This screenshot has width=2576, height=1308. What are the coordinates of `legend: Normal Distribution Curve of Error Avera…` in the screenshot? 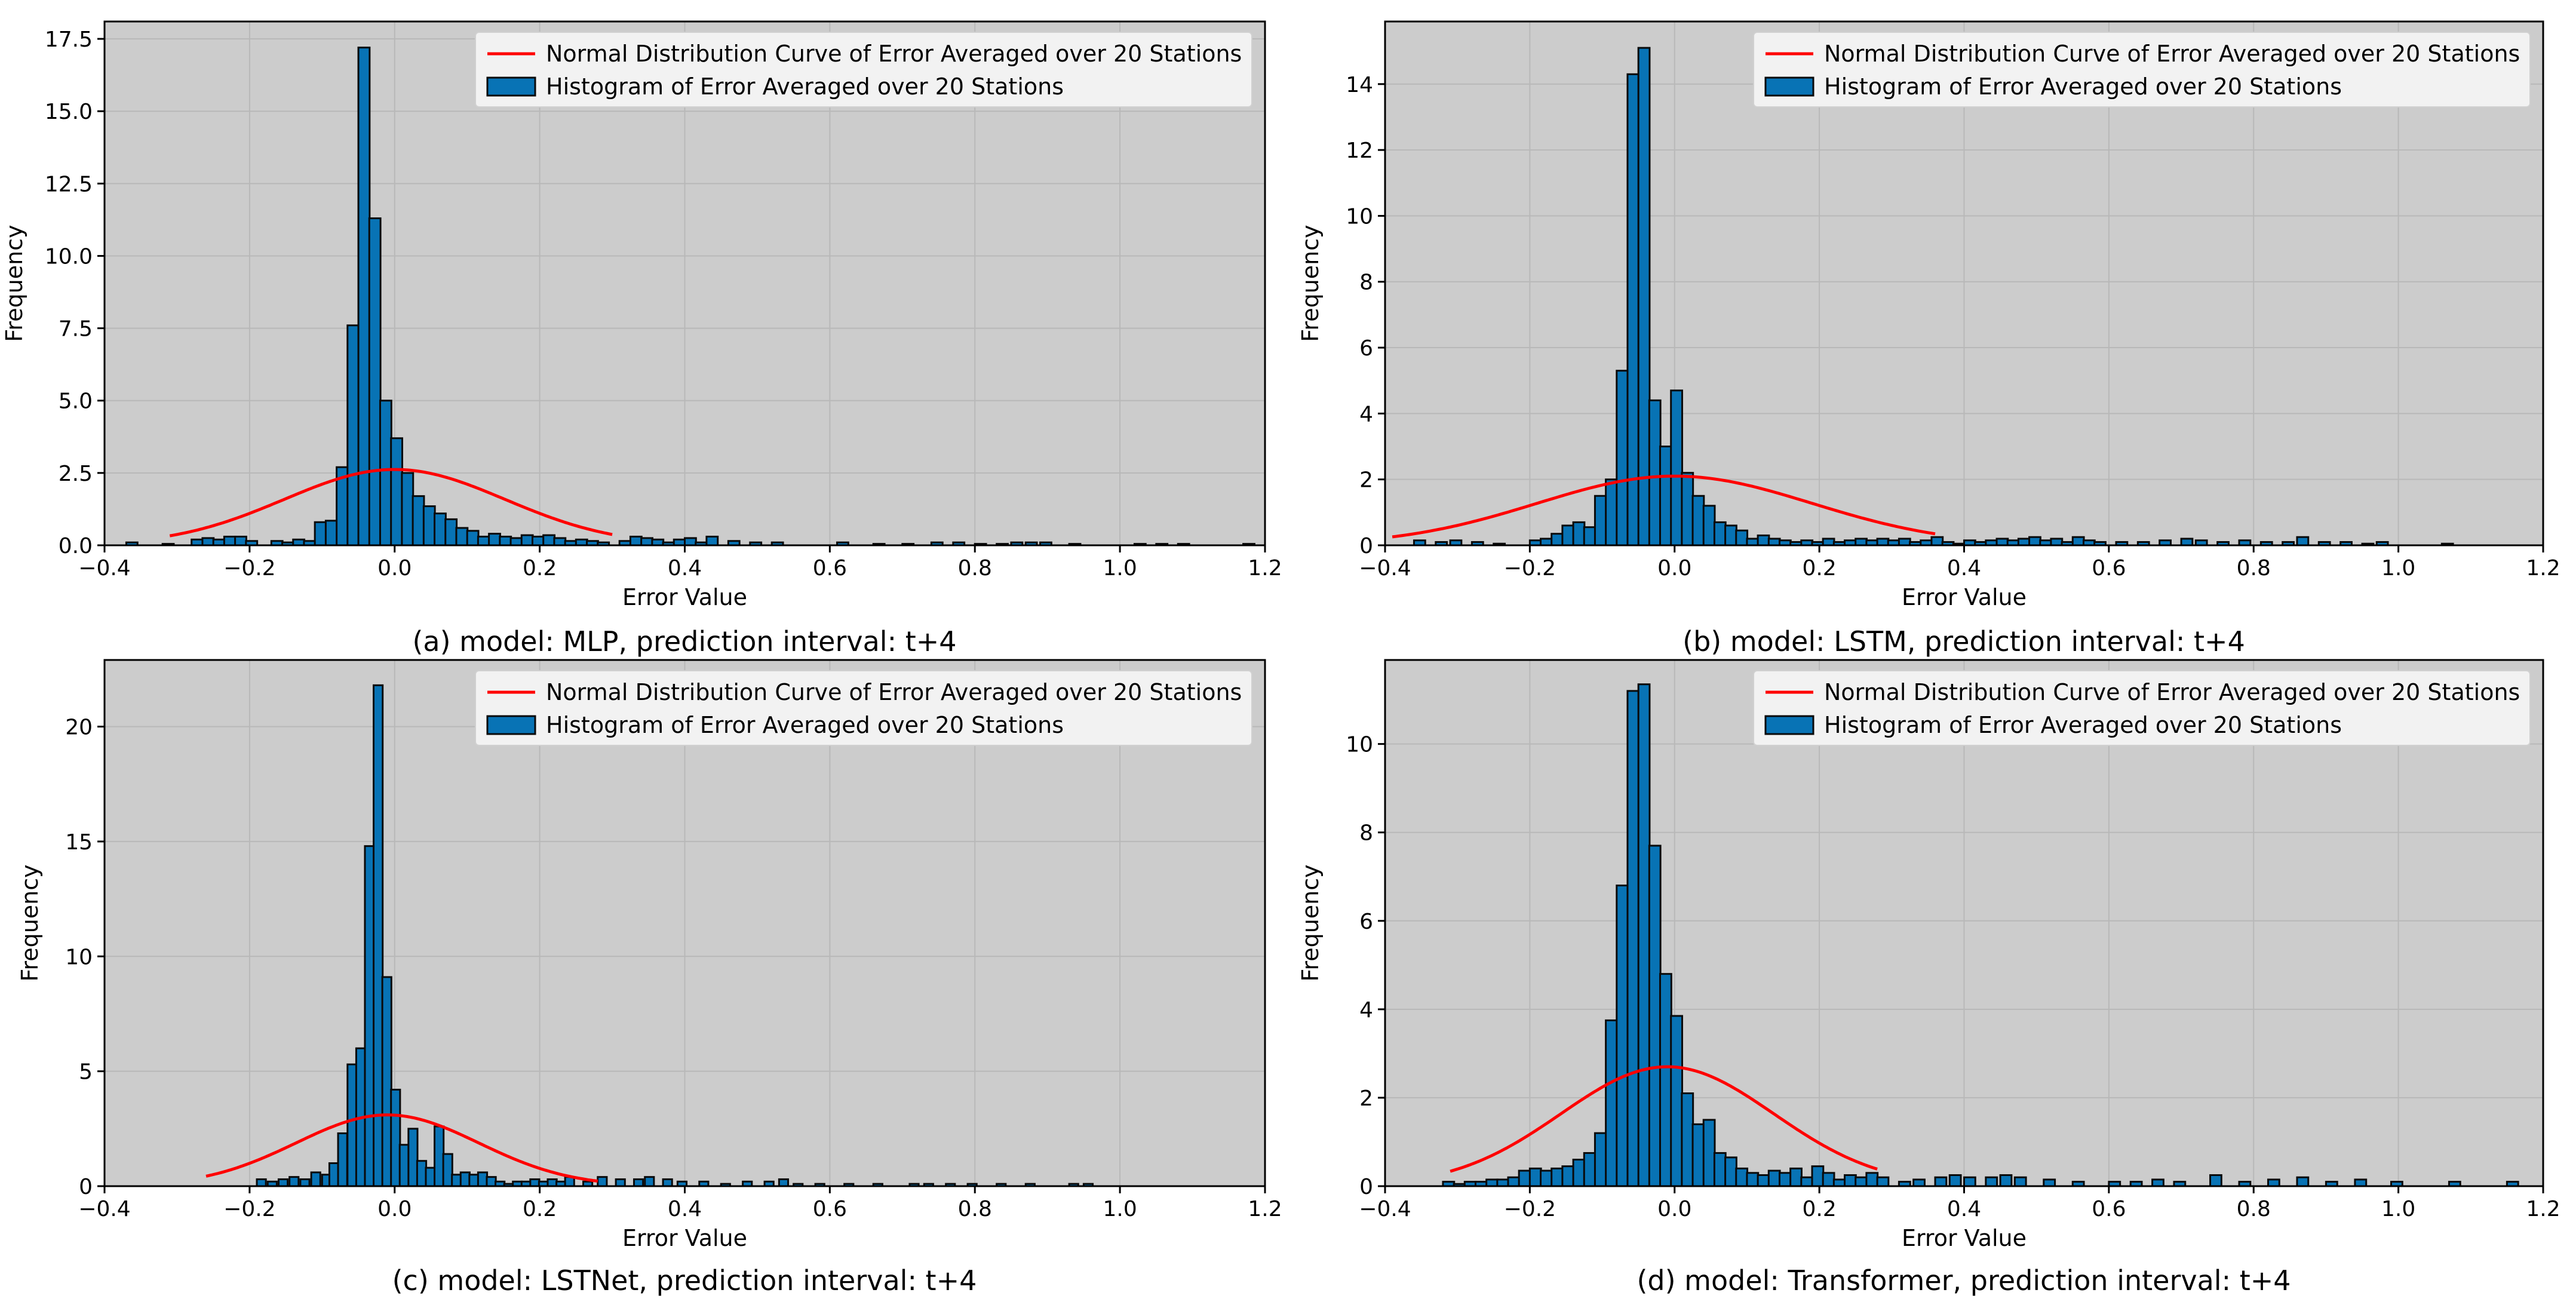 It's located at (864, 708).